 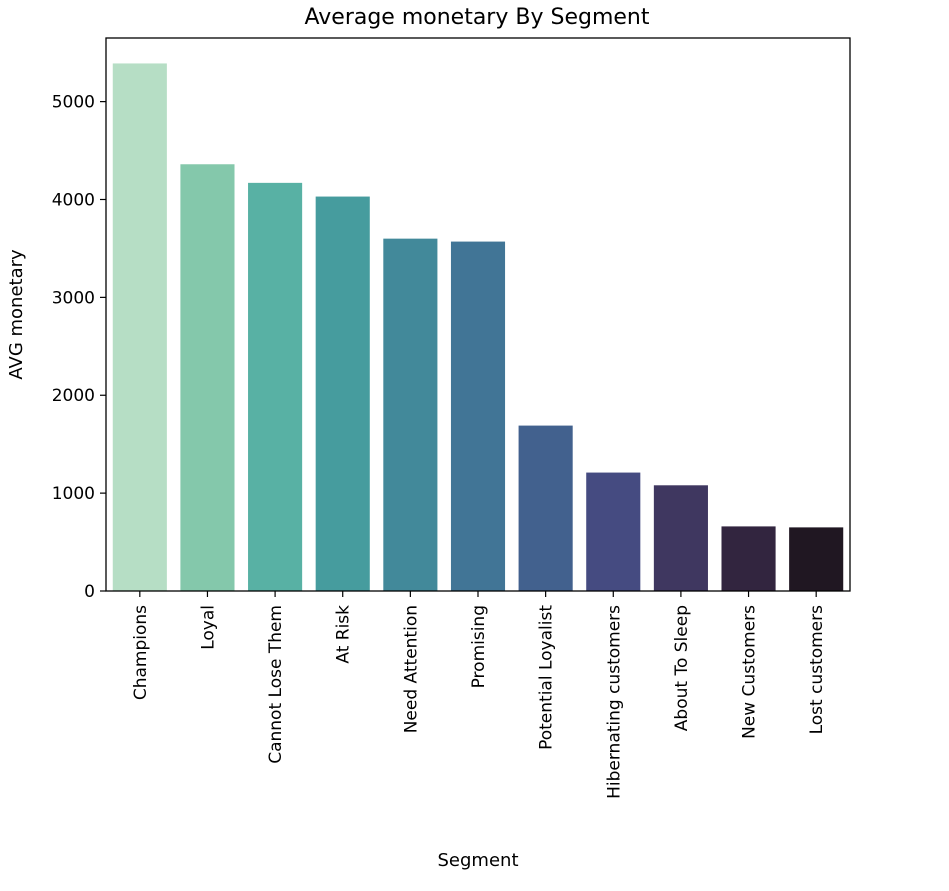 I want to click on x-tick-label: New Customers, so click(x=750, y=672).